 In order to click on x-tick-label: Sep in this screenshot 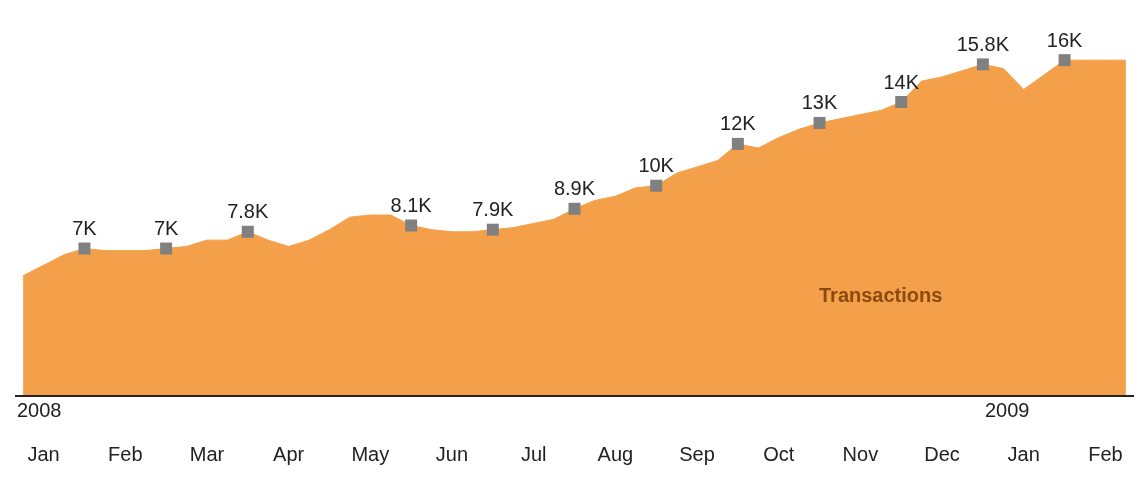, I will do `click(697, 454)`.